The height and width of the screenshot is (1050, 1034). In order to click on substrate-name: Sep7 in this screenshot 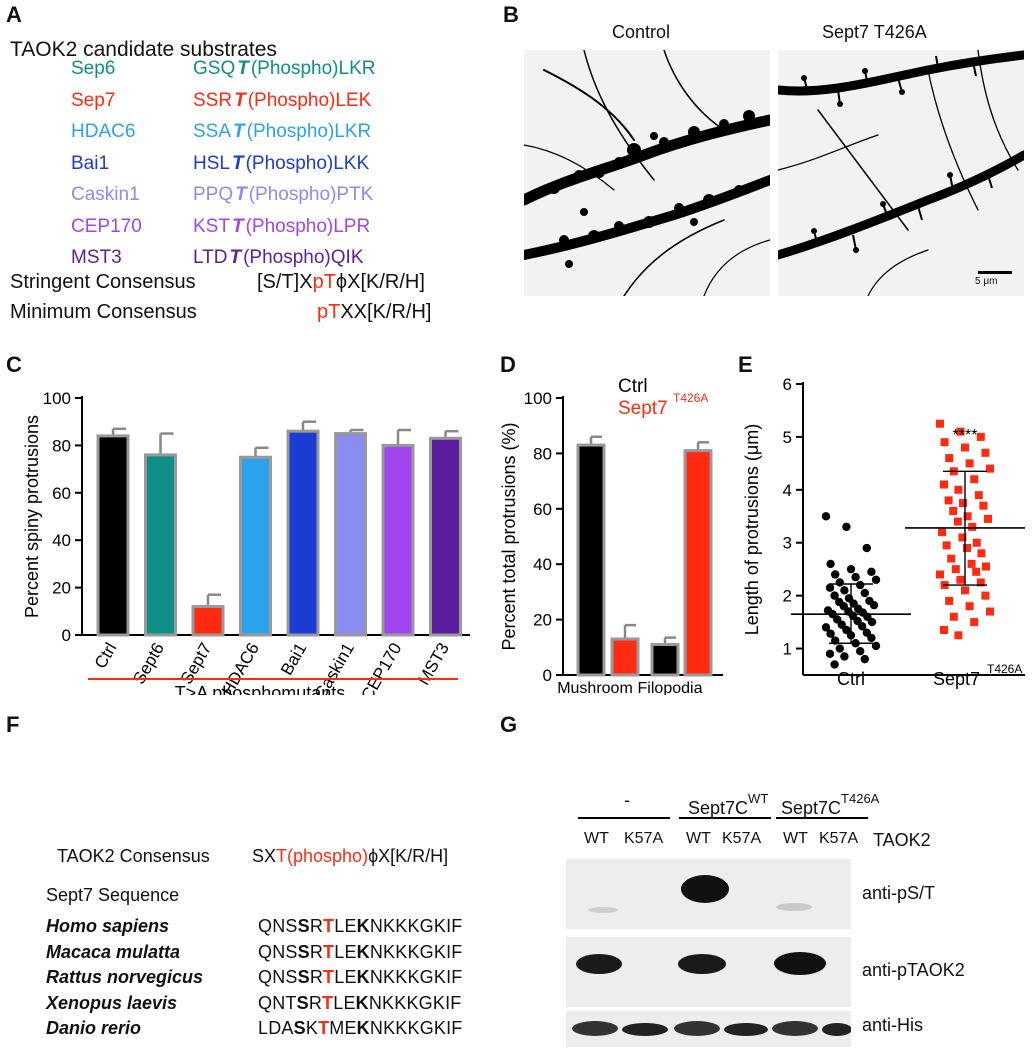, I will do `click(93, 101)`.